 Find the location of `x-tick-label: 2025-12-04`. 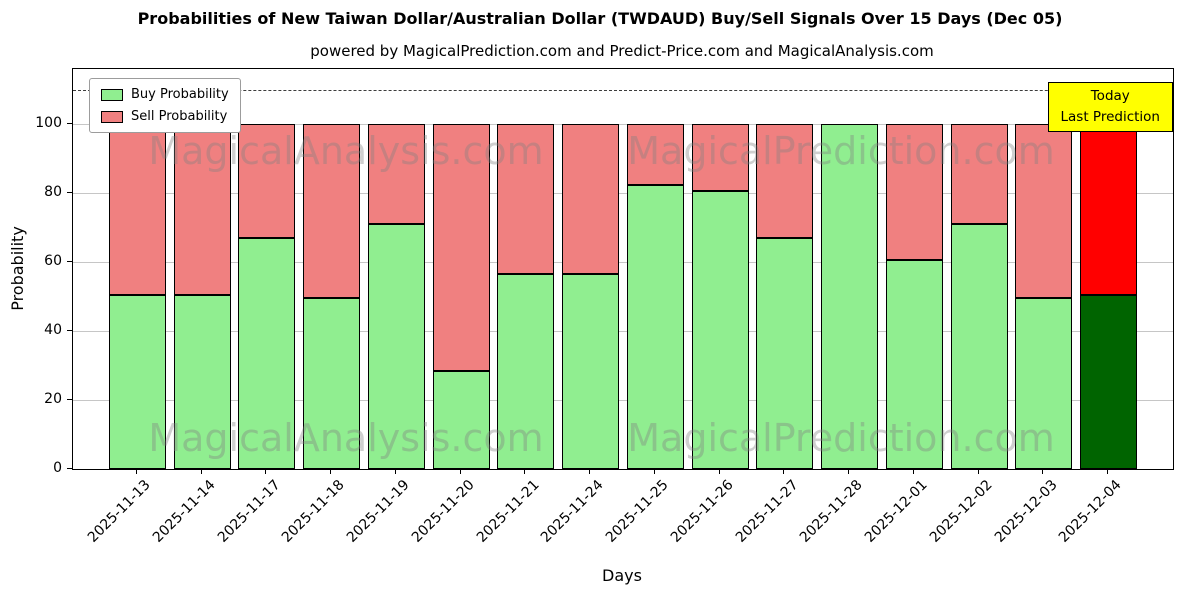

x-tick-label: 2025-12-04 is located at coordinates (1090, 511).